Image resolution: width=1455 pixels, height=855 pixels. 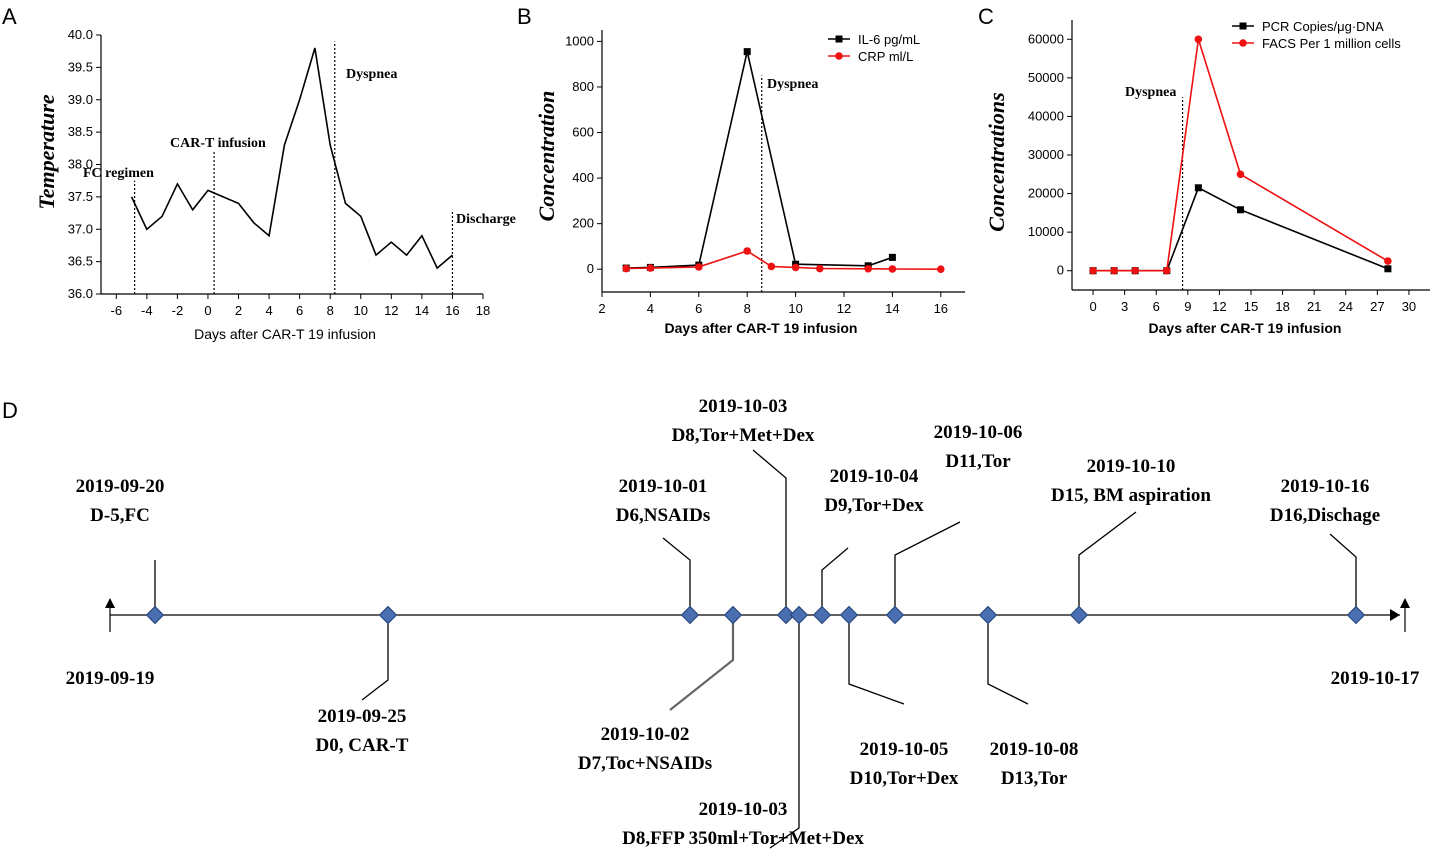 What do you see at coordinates (80, 131) in the screenshot?
I see `chart-a-y-tick-label: 38.5` at bounding box center [80, 131].